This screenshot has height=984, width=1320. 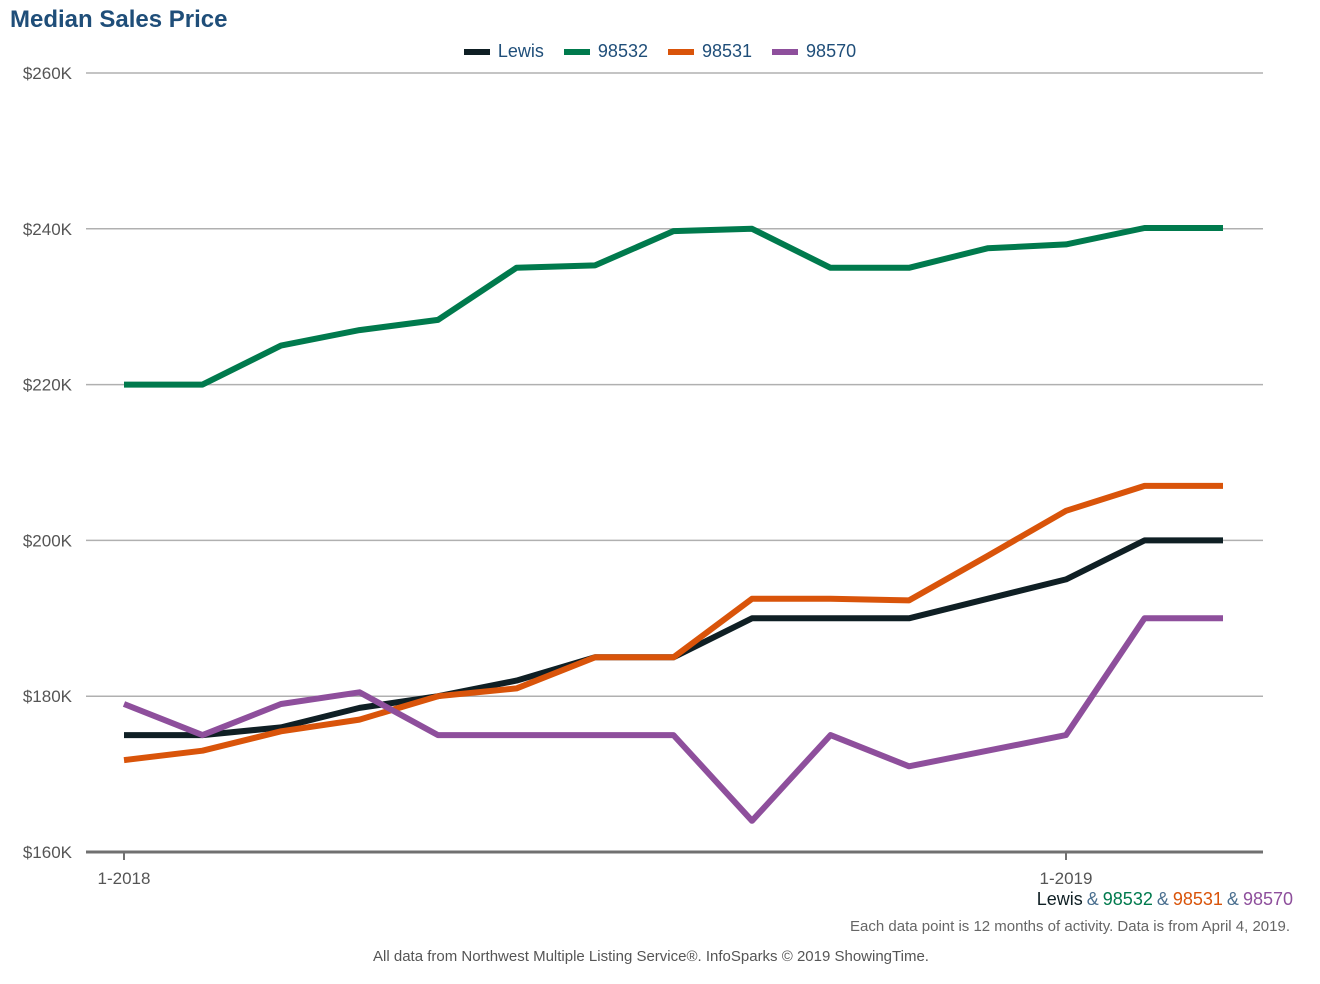 I want to click on y-tick-label: $160K, so click(x=48, y=852).